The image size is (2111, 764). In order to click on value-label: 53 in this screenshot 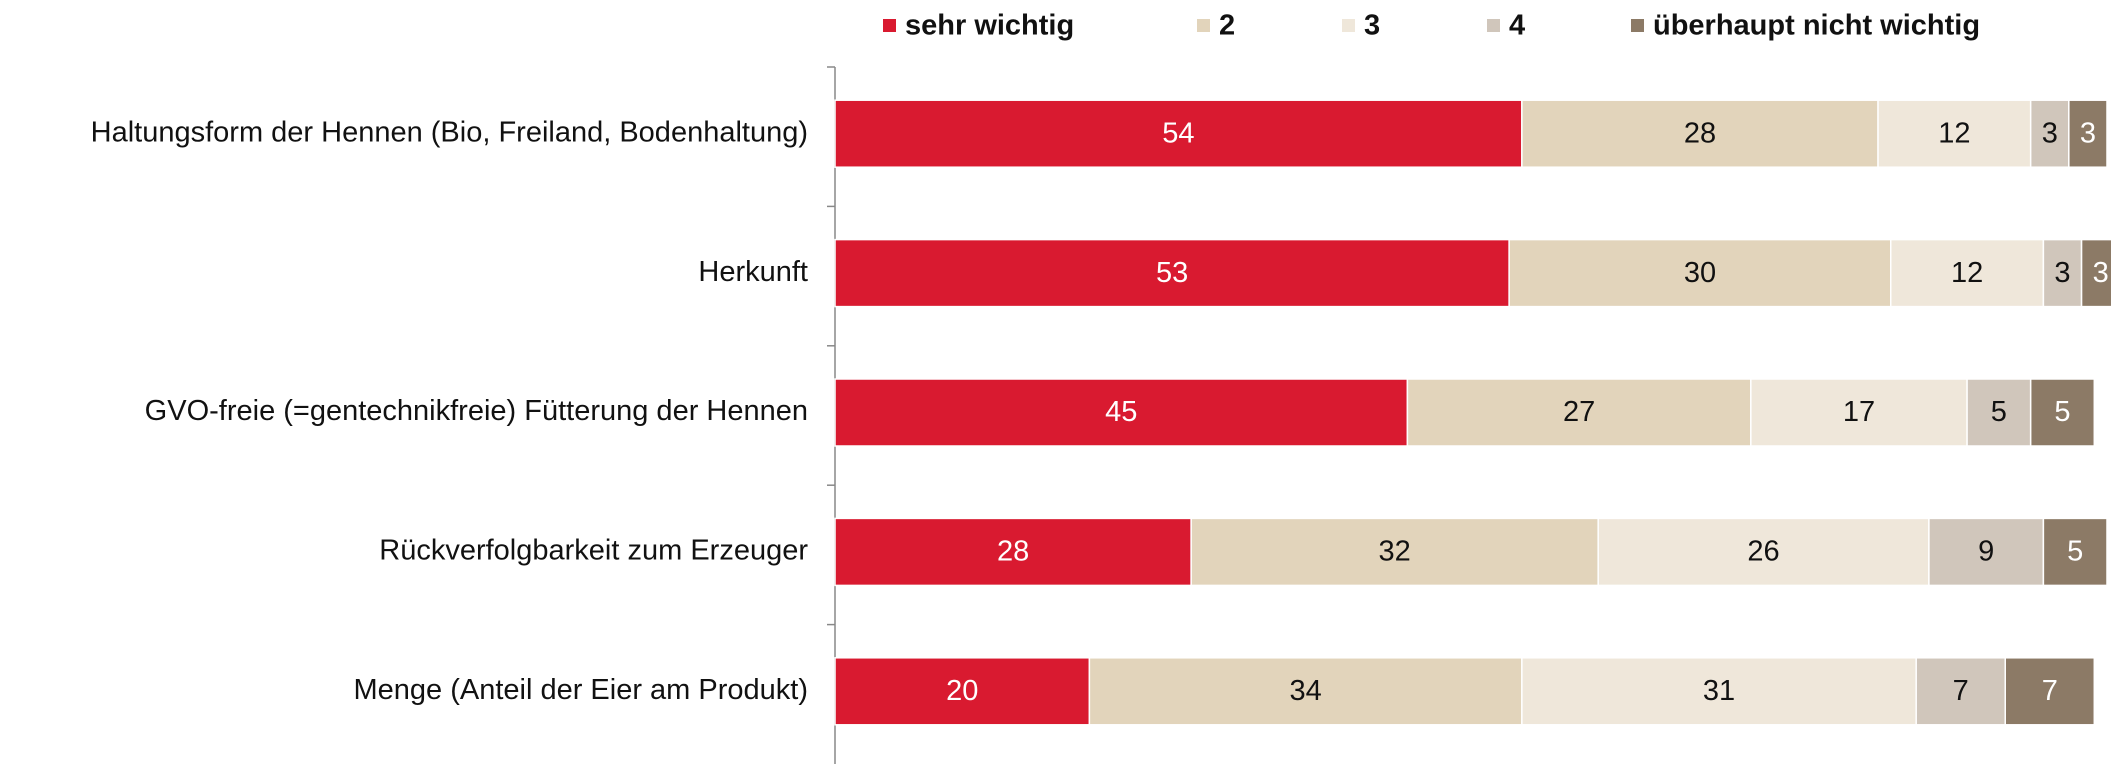, I will do `click(1172, 273)`.